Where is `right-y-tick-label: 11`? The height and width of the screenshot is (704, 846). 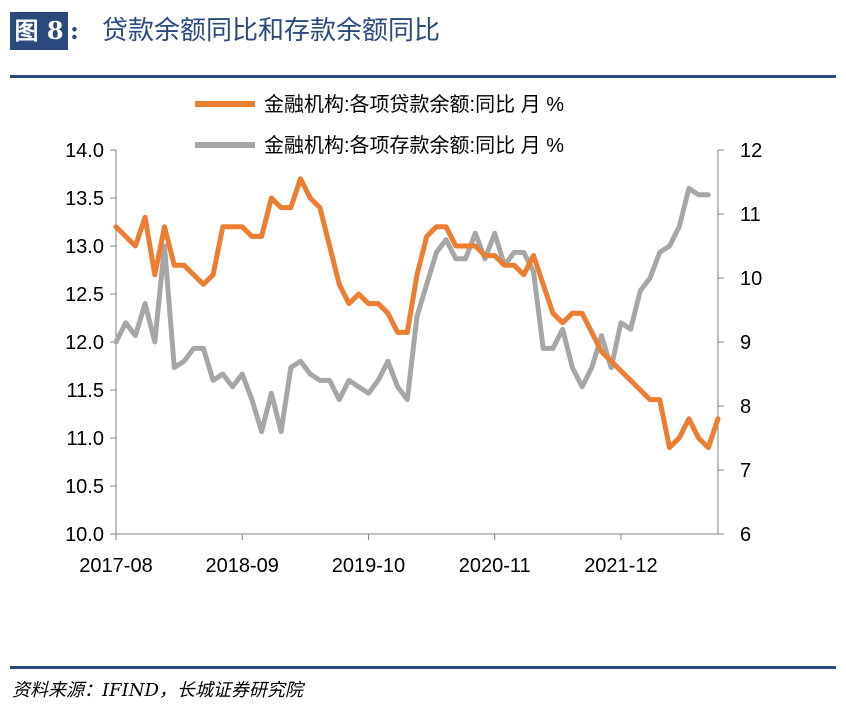 right-y-tick-label: 11 is located at coordinates (750, 215).